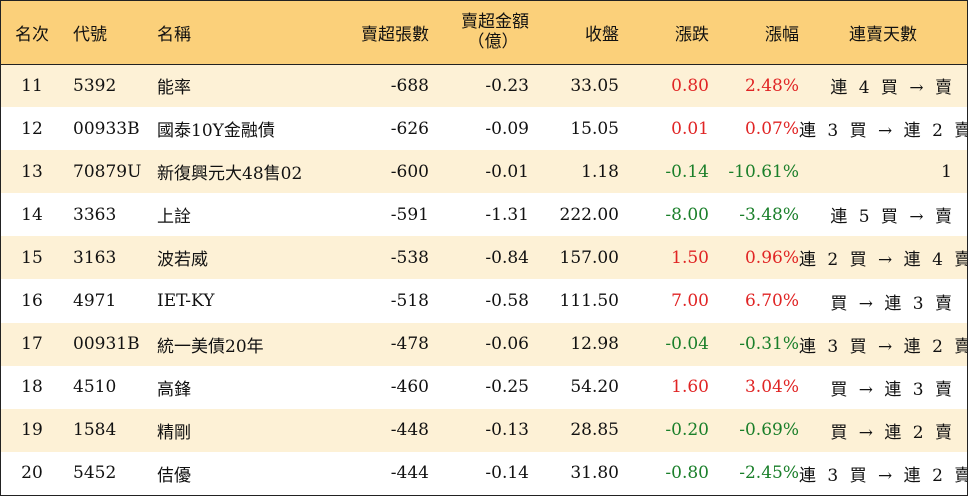  Describe the element at coordinates (507, 430) in the screenshot. I see `cell-net-sell-amount: -0.13` at that location.